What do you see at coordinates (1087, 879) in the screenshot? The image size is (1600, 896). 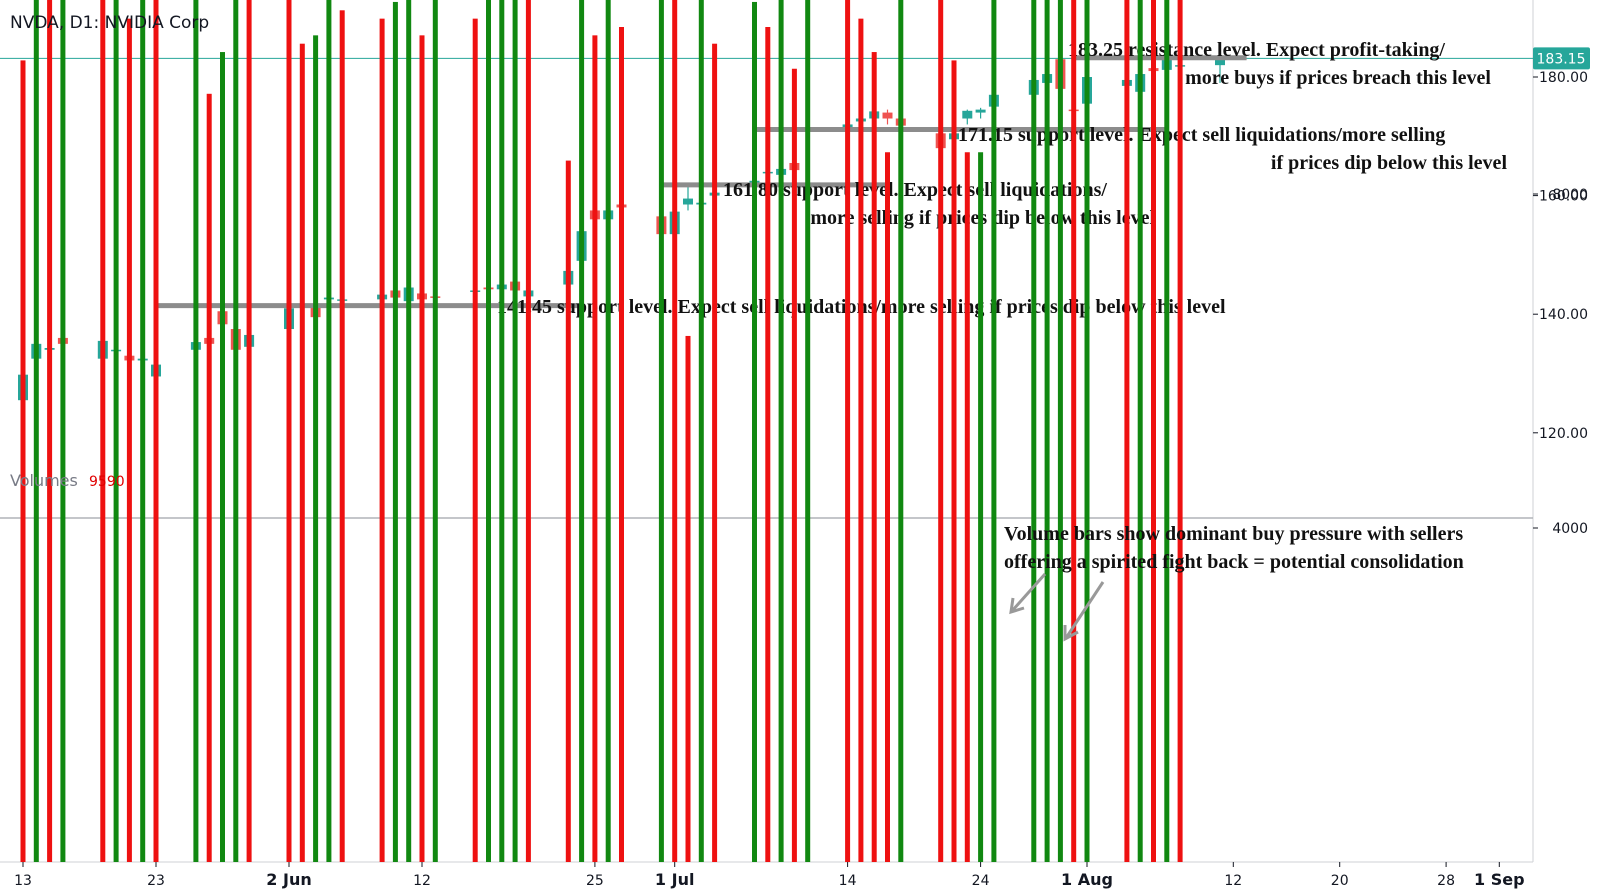 I see `date-tick-label: 1 Aug` at bounding box center [1087, 879].